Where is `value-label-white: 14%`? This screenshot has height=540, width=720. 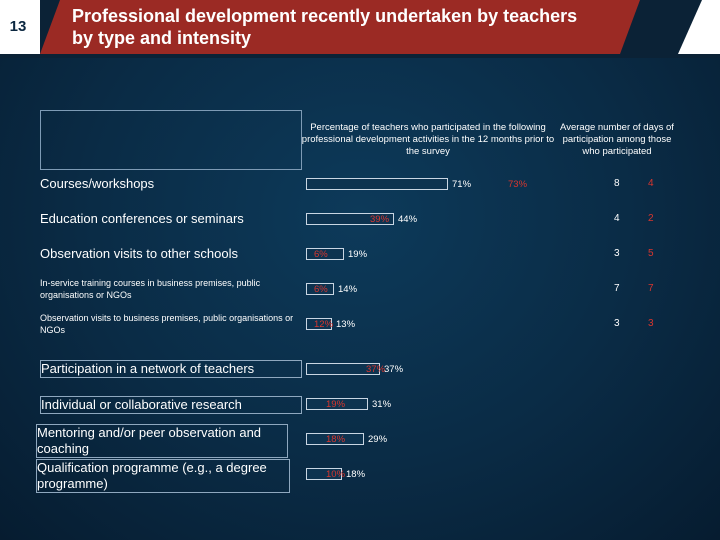
value-label-white: 14% is located at coordinates (348, 289).